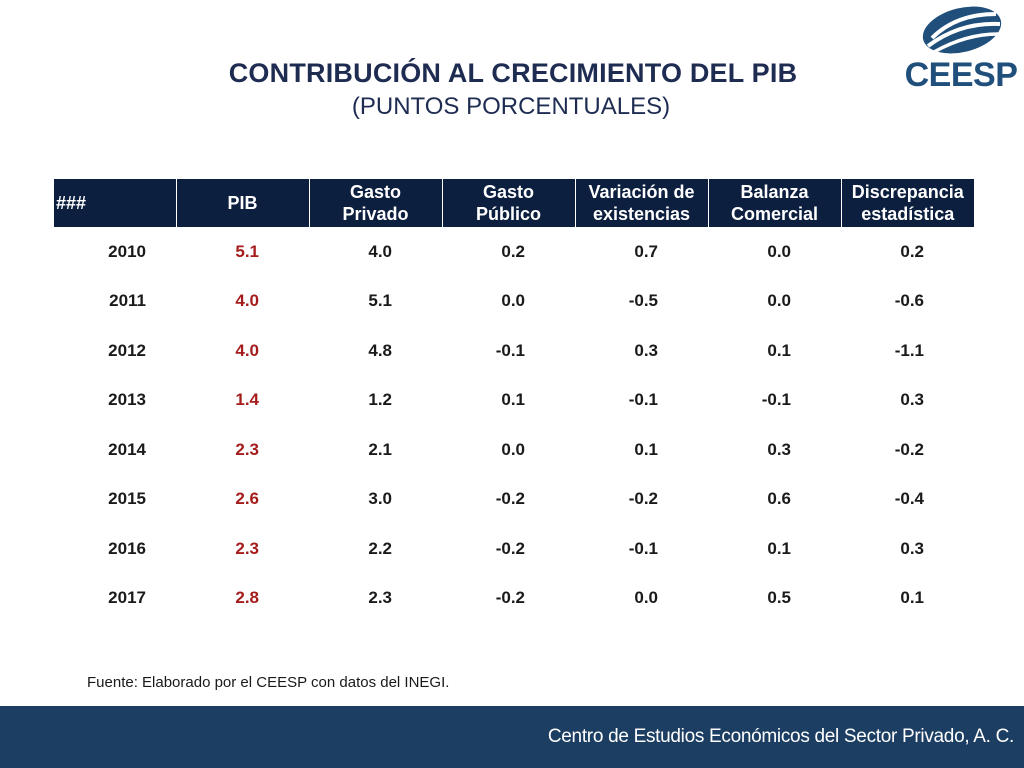  What do you see at coordinates (779, 449) in the screenshot?
I see `cell-balanza-comercial: 0.3` at bounding box center [779, 449].